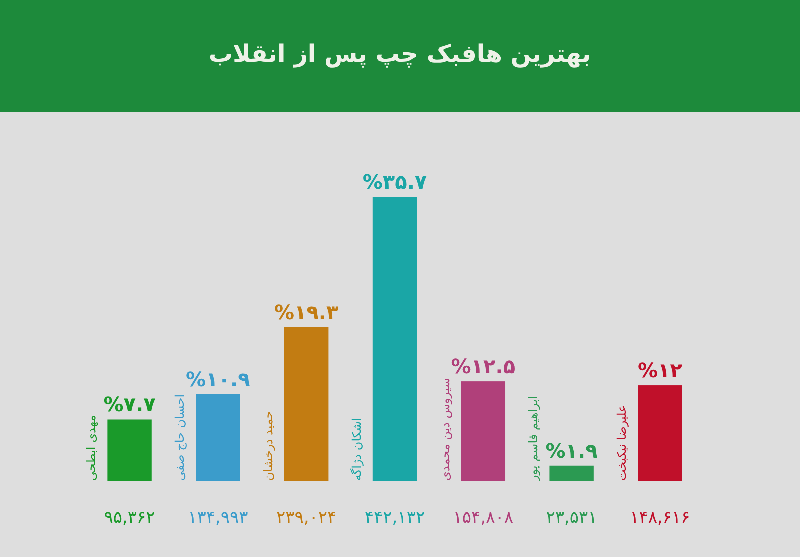 This screenshot has width=800, height=557. Describe the element at coordinates (572, 518) in the screenshot. I see `text: ۲۳,۵۳۱` at that location.